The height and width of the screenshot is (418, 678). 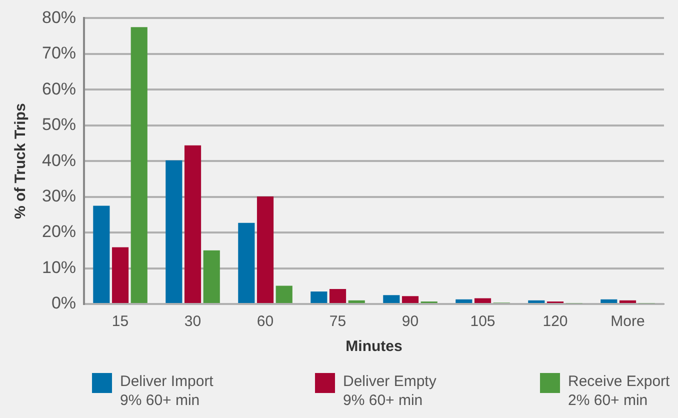 I want to click on y-tick-label: 50%, so click(x=59, y=124).